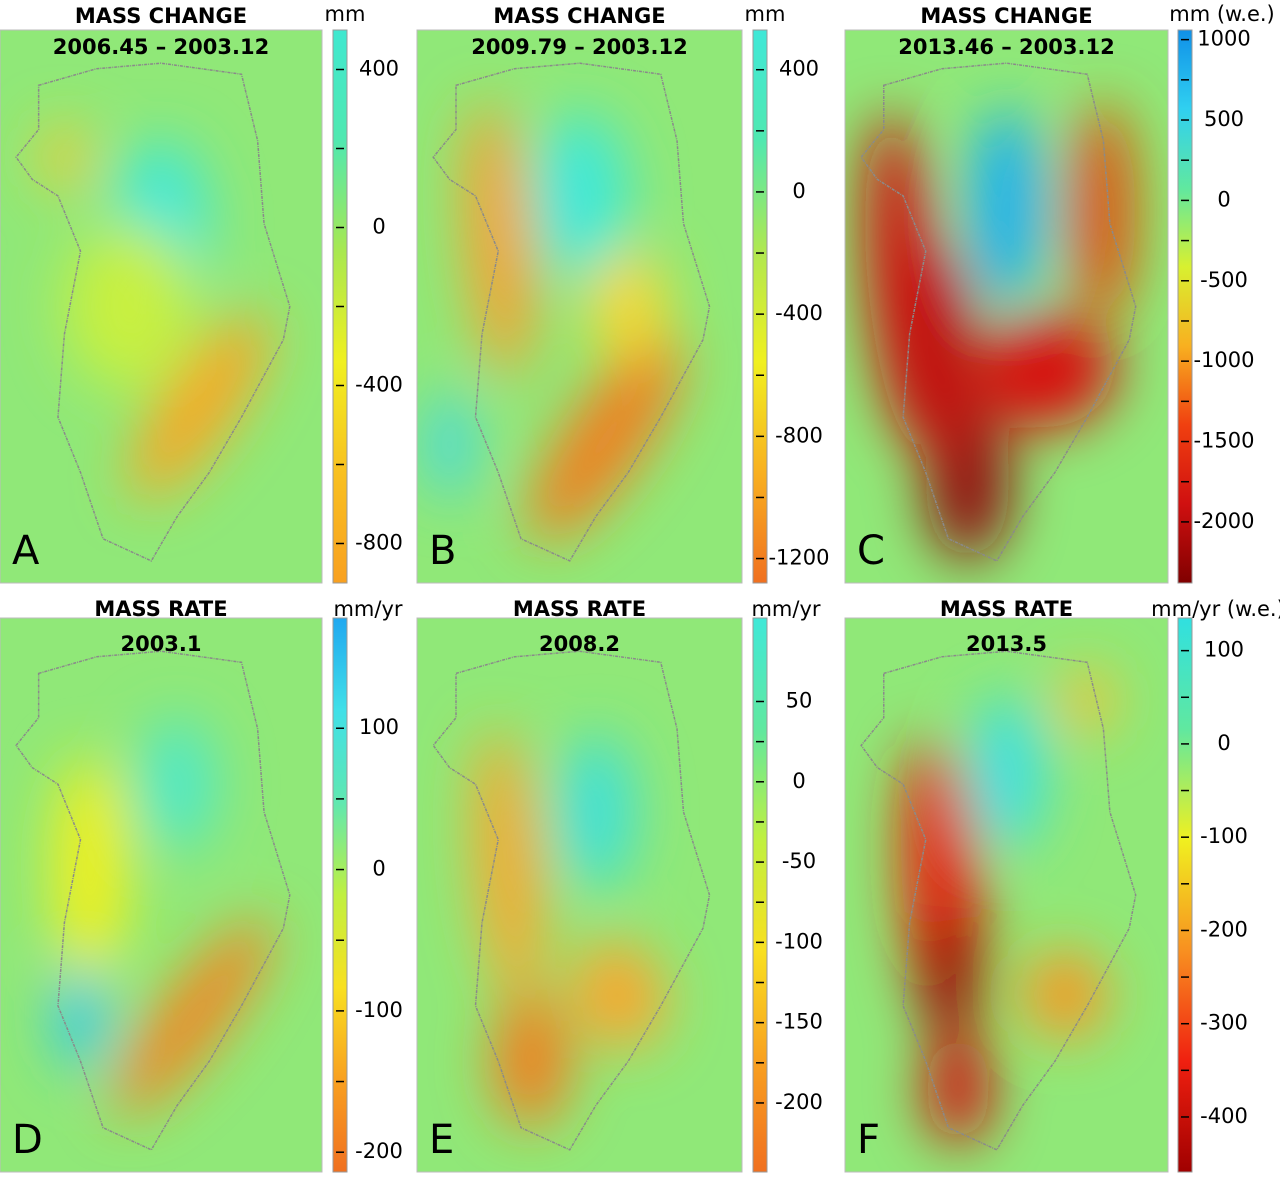 The image size is (1280, 1179). I want to click on panel-letter: B, so click(442, 551).